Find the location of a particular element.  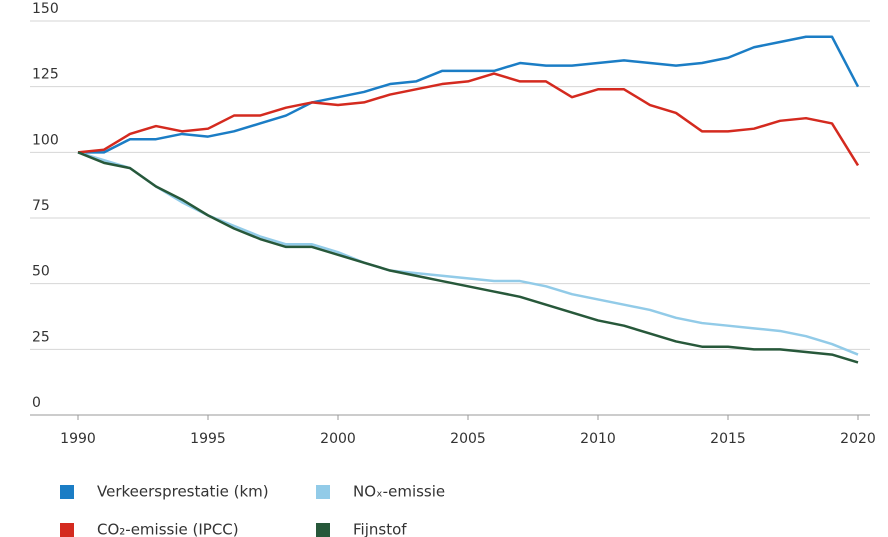

x-tick-label: 2010 is located at coordinates (598, 439).